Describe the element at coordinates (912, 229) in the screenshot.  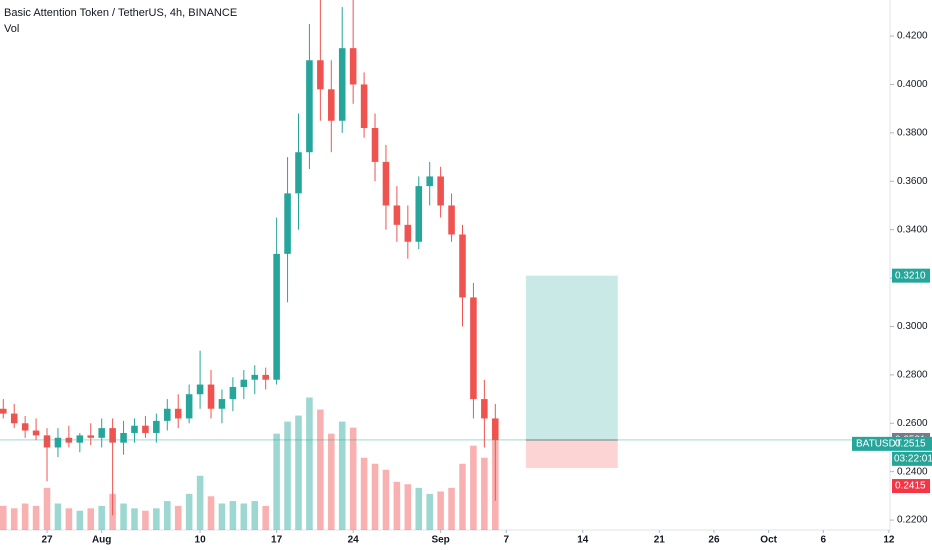
I see `y-tick-label: 0.3400` at that location.